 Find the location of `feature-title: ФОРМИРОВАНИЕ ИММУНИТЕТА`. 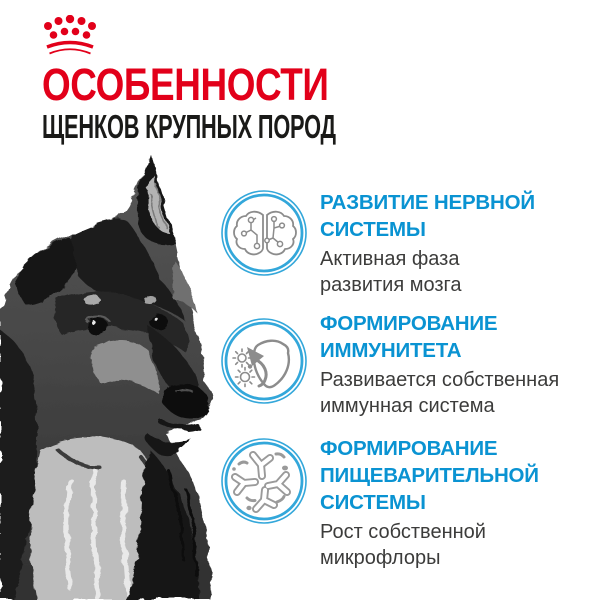

feature-title: ФОРМИРОВАНИЕ ИММУНИТЕТА is located at coordinates (409, 337).